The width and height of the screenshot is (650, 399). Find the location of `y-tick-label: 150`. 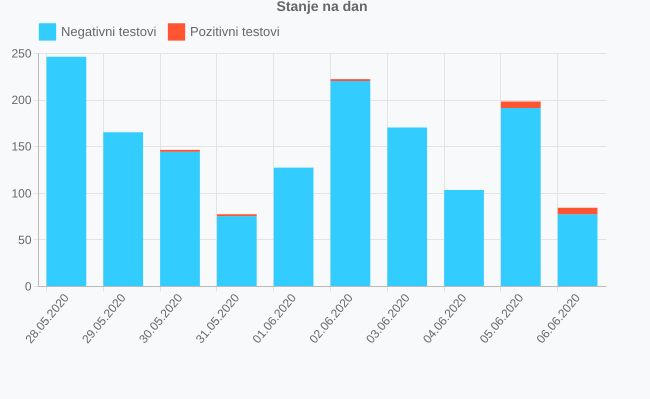

y-tick-label: 150 is located at coordinates (21, 147).